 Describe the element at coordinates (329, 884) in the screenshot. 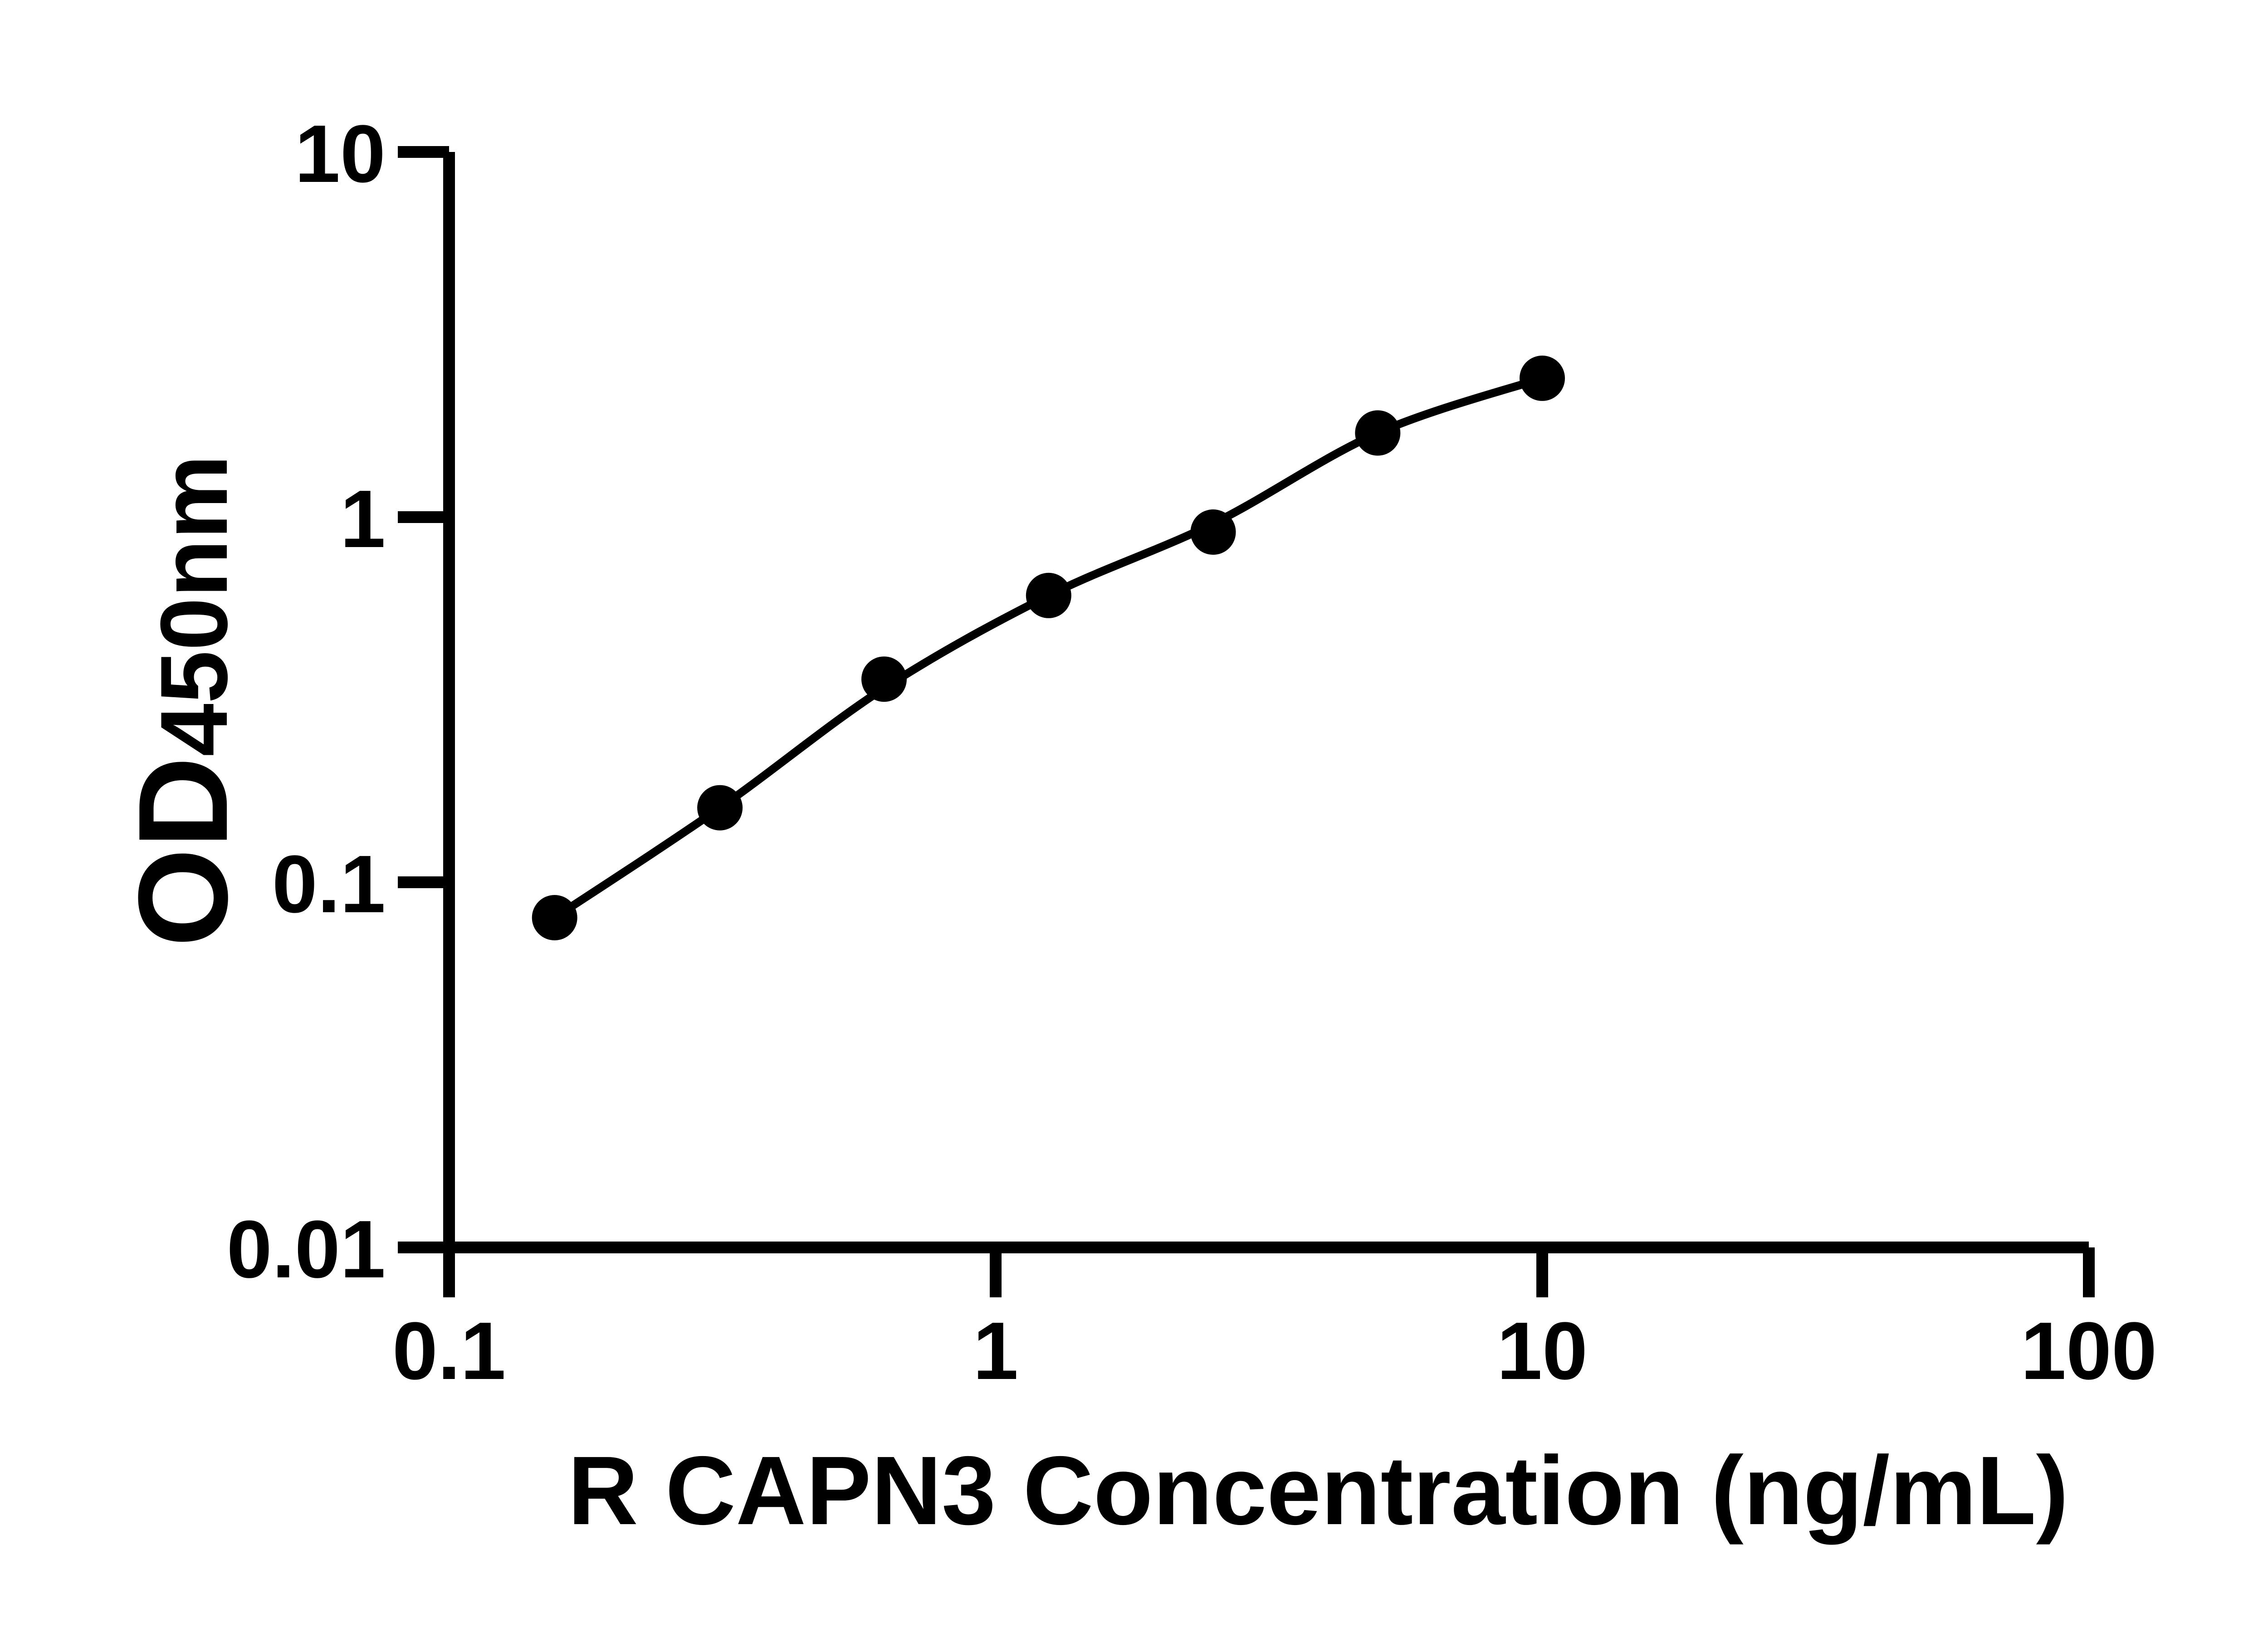

I see `y-tick-label: 0.1` at that location.